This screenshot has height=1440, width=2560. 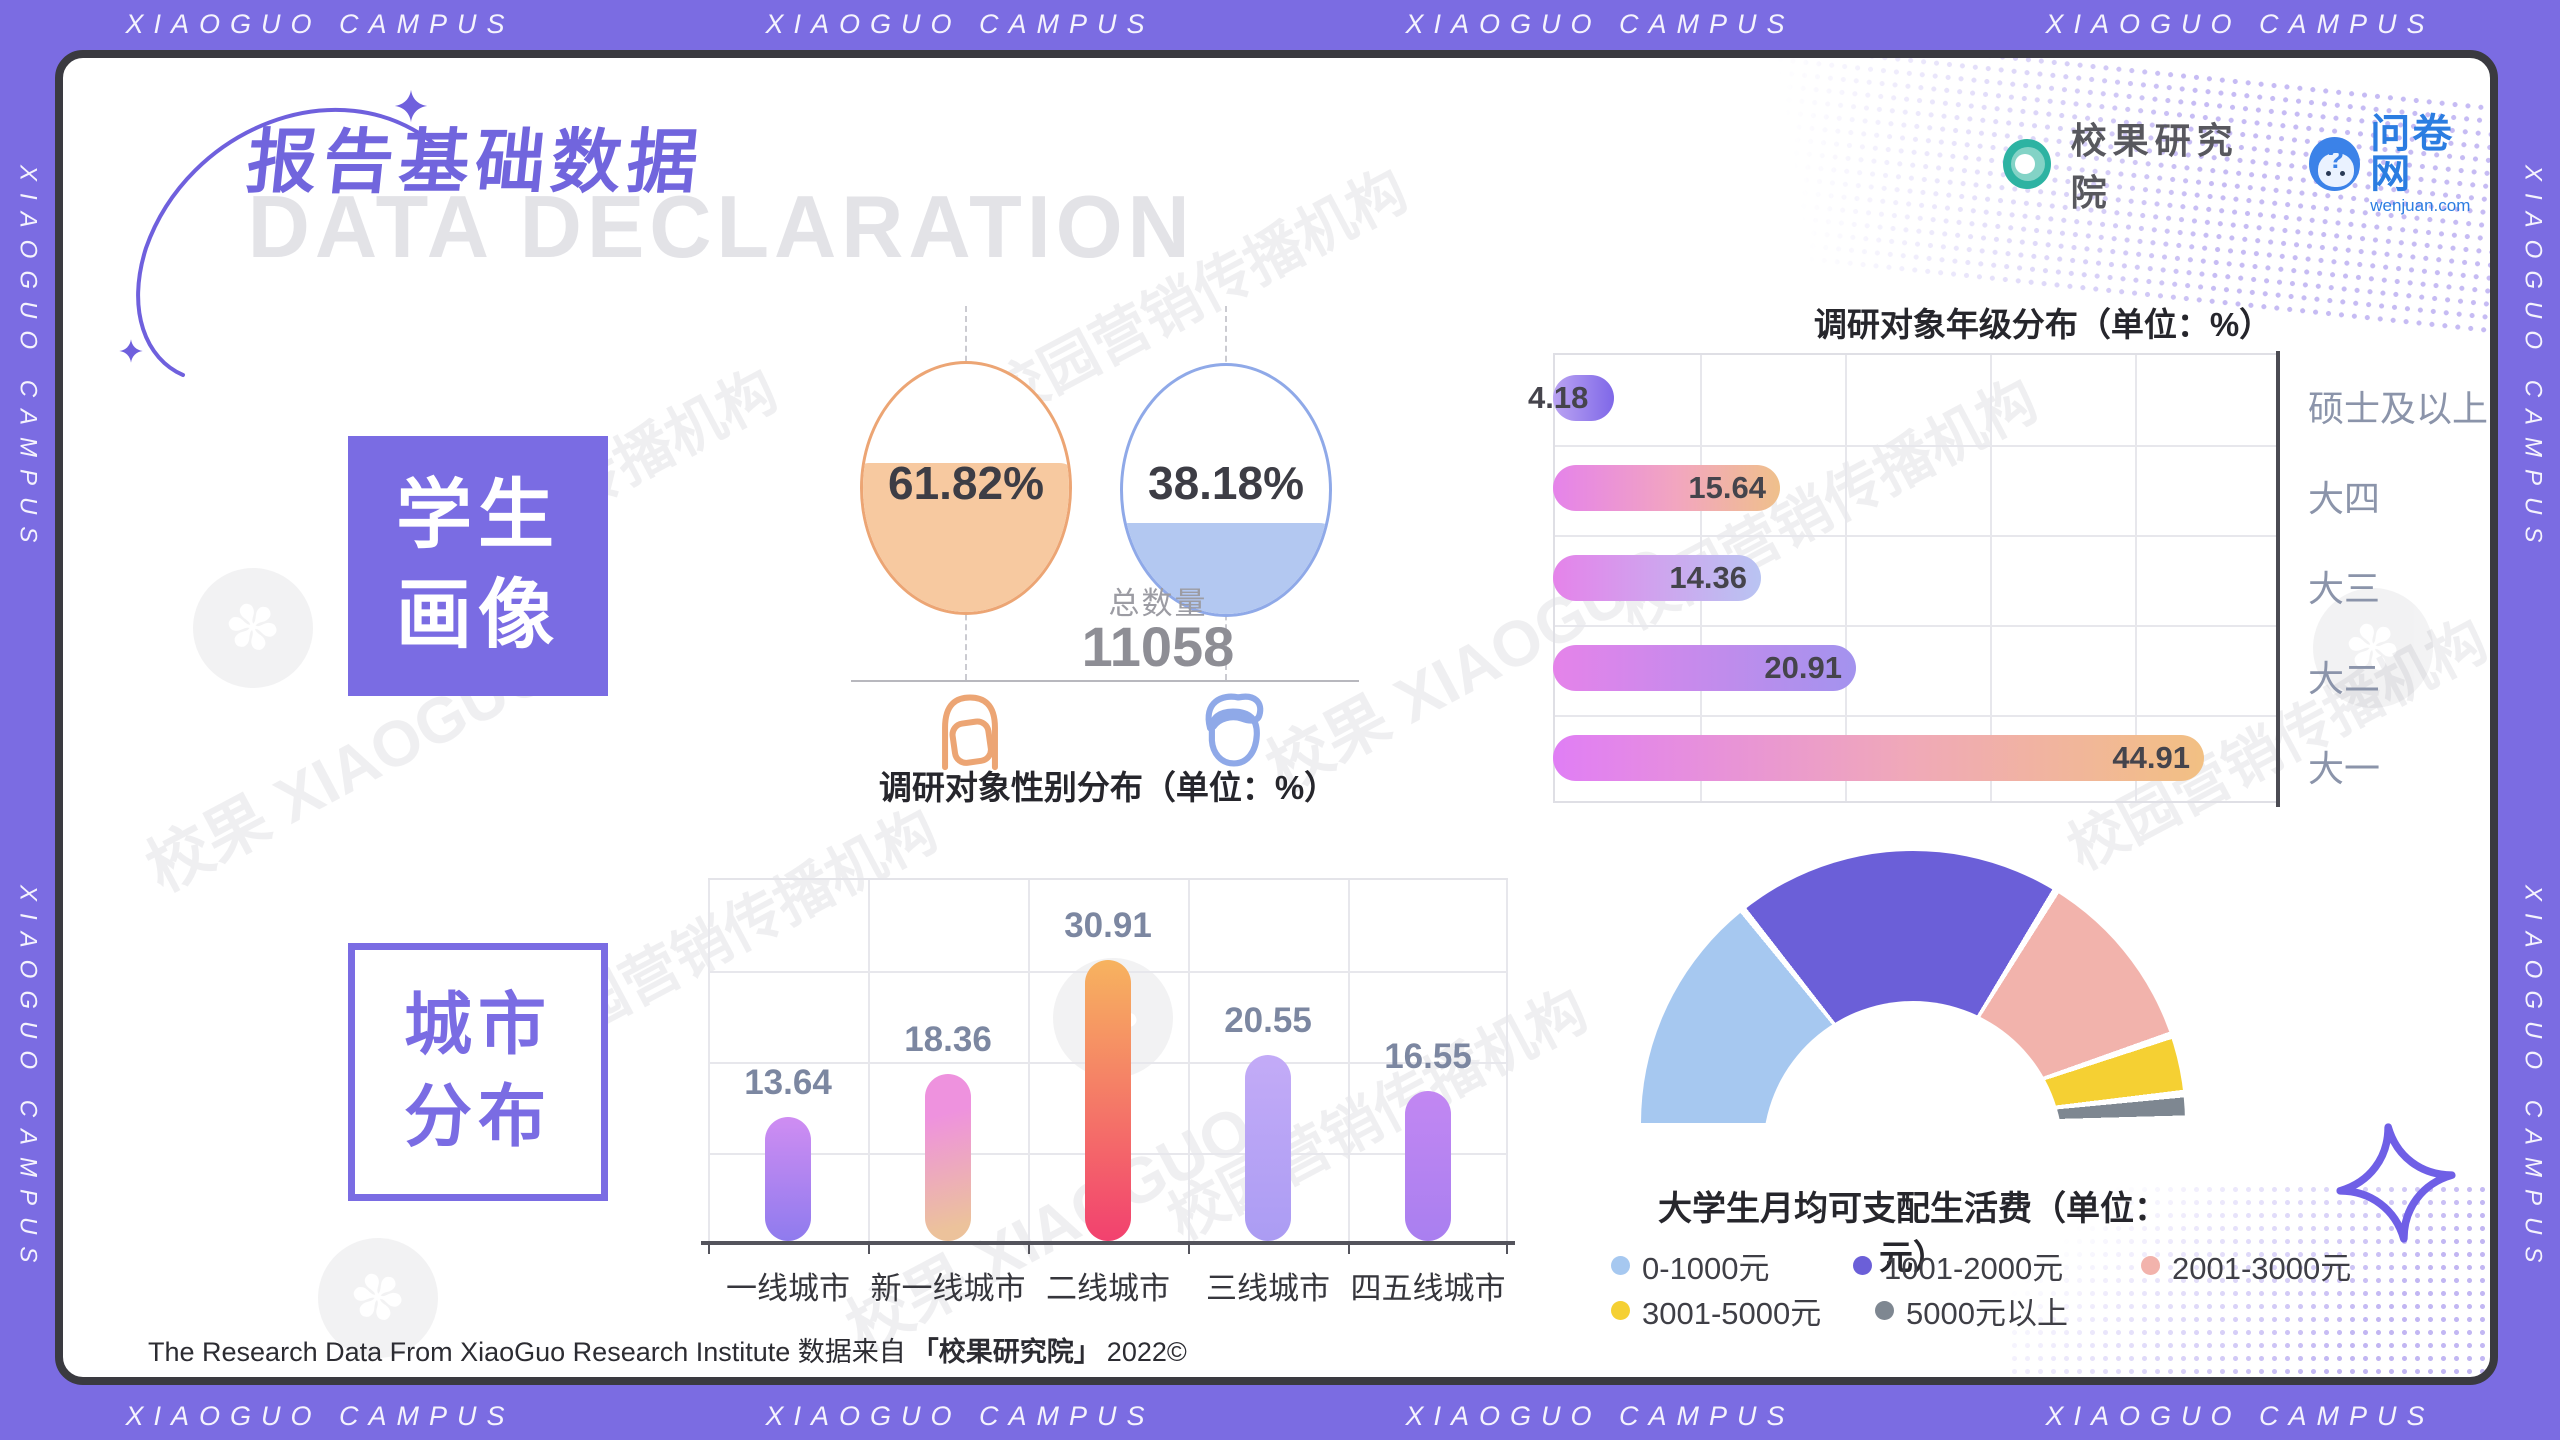 I want to click on male-icon, so click(x=1234, y=730).